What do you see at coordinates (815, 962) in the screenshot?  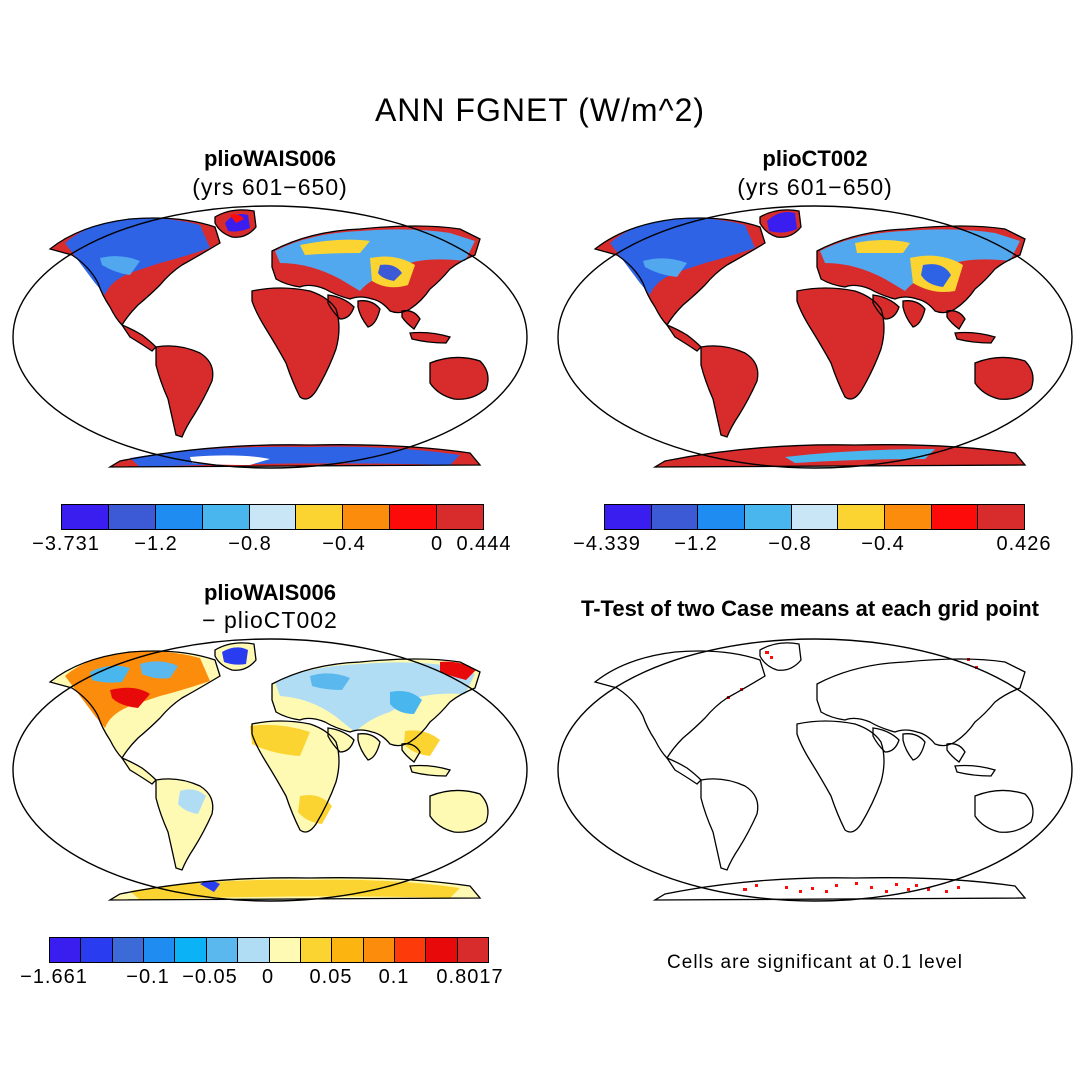 I see `panel4-note: Cells are significant at 0.1 level` at bounding box center [815, 962].